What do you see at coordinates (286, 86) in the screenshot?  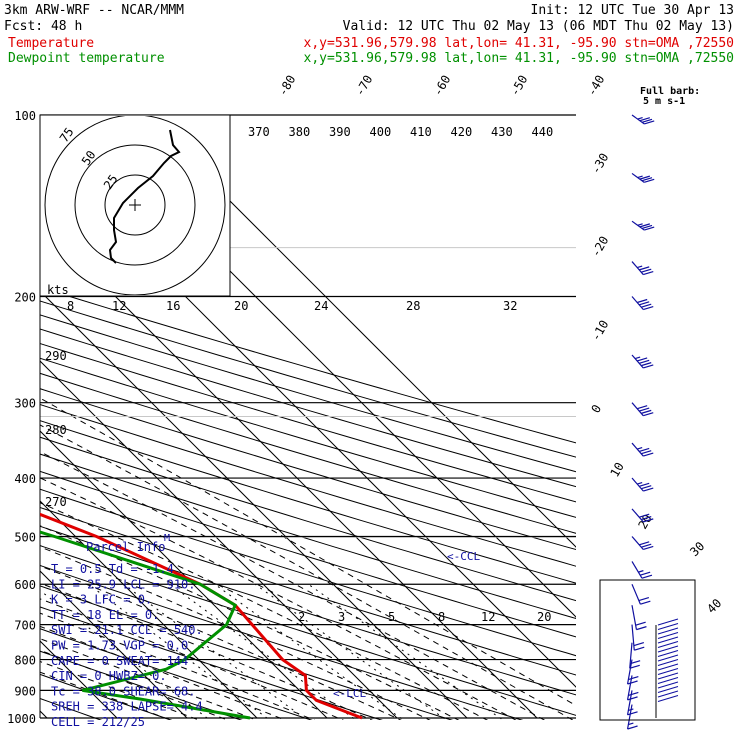 I see `temperature-tick-label: -80` at bounding box center [286, 86].